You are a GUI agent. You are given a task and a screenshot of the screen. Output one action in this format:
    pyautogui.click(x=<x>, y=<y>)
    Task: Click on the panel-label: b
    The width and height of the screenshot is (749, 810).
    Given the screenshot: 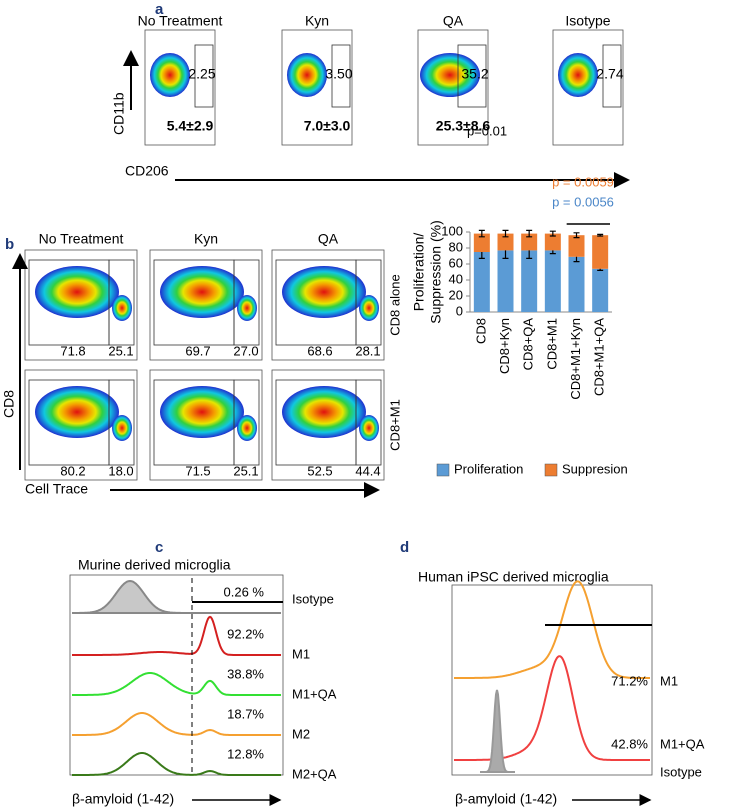 What is the action you would take?
    pyautogui.click(x=9, y=244)
    